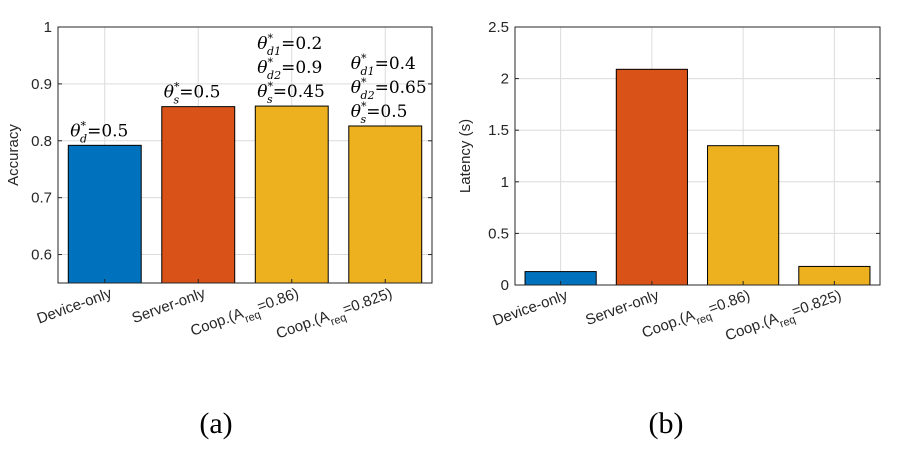 This screenshot has height=457, width=897. Describe the element at coordinates (215, 423) in the screenshot. I see `panel-label: (a)` at that location.